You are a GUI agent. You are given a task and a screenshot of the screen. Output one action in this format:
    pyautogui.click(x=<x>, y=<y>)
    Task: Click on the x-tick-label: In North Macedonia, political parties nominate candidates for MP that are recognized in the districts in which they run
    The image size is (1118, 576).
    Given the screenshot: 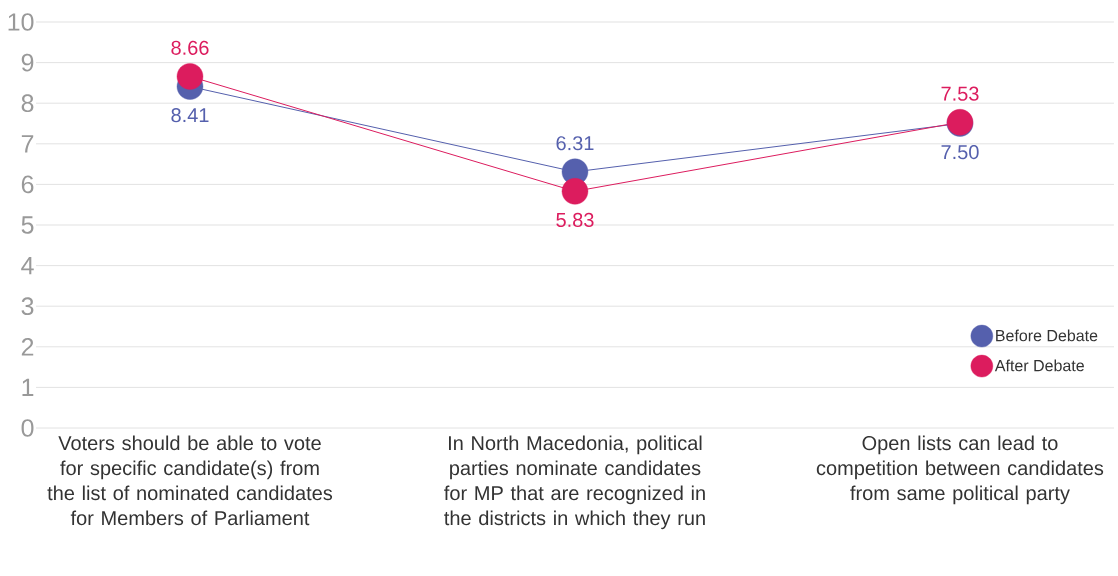 What is the action you would take?
    pyautogui.click(x=574, y=482)
    